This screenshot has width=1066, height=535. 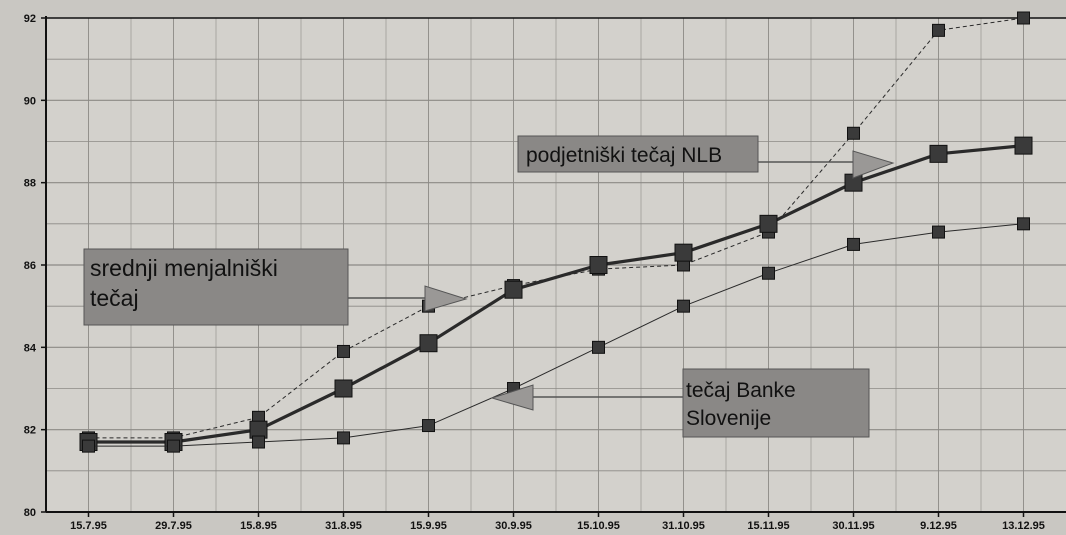 I want to click on y-tick-label: 92, so click(x=30, y=19).